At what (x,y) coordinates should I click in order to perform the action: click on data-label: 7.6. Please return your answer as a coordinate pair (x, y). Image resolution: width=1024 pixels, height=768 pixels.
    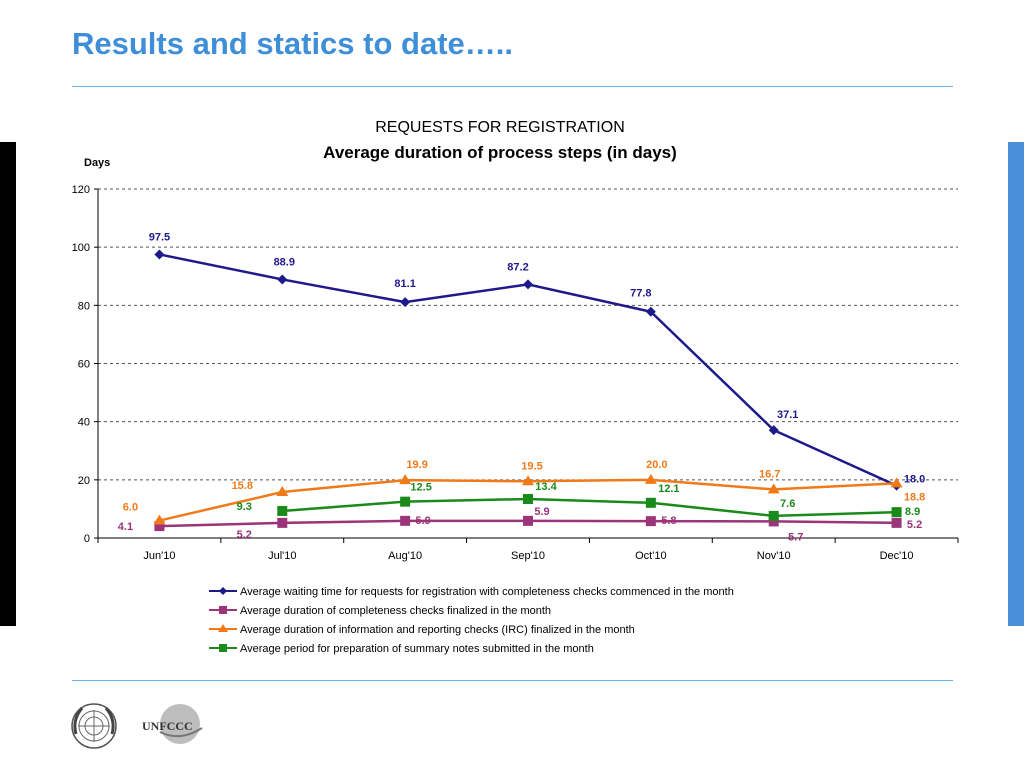
    Looking at the image, I should click on (787, 504).